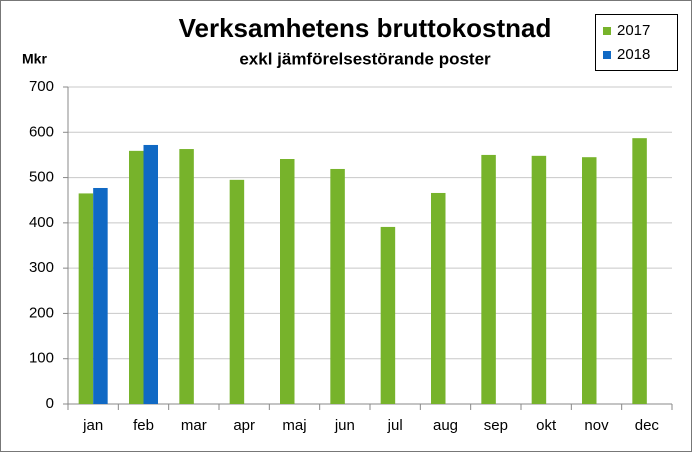 The width and height of the screenshot is (692, 452). Describe the element at coordinates (50, 403) in the screenshot. I see `y-tick-label: 0` at that location.